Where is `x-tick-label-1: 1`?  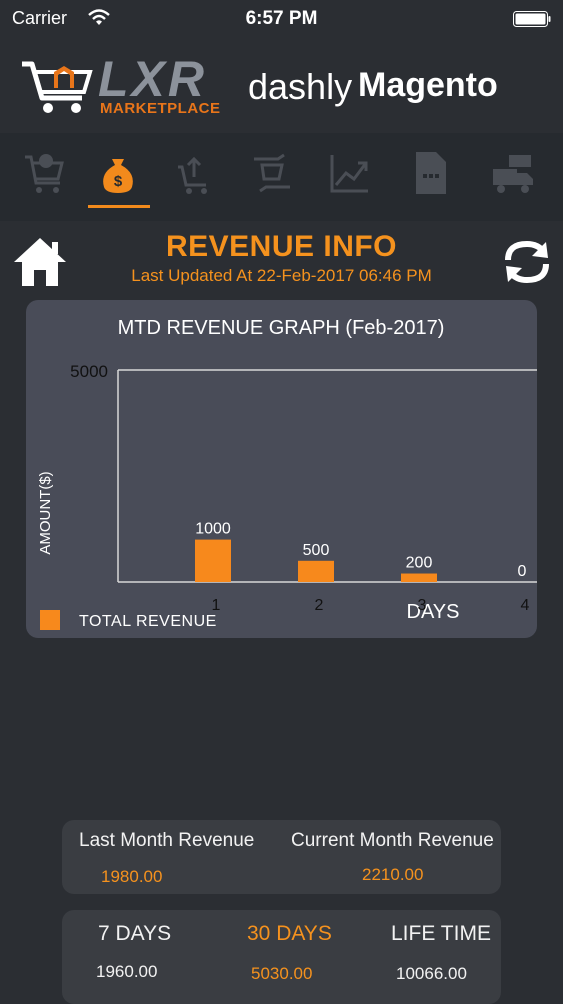
x-tick-label-1: 1 is located at coordinates (216, 605).